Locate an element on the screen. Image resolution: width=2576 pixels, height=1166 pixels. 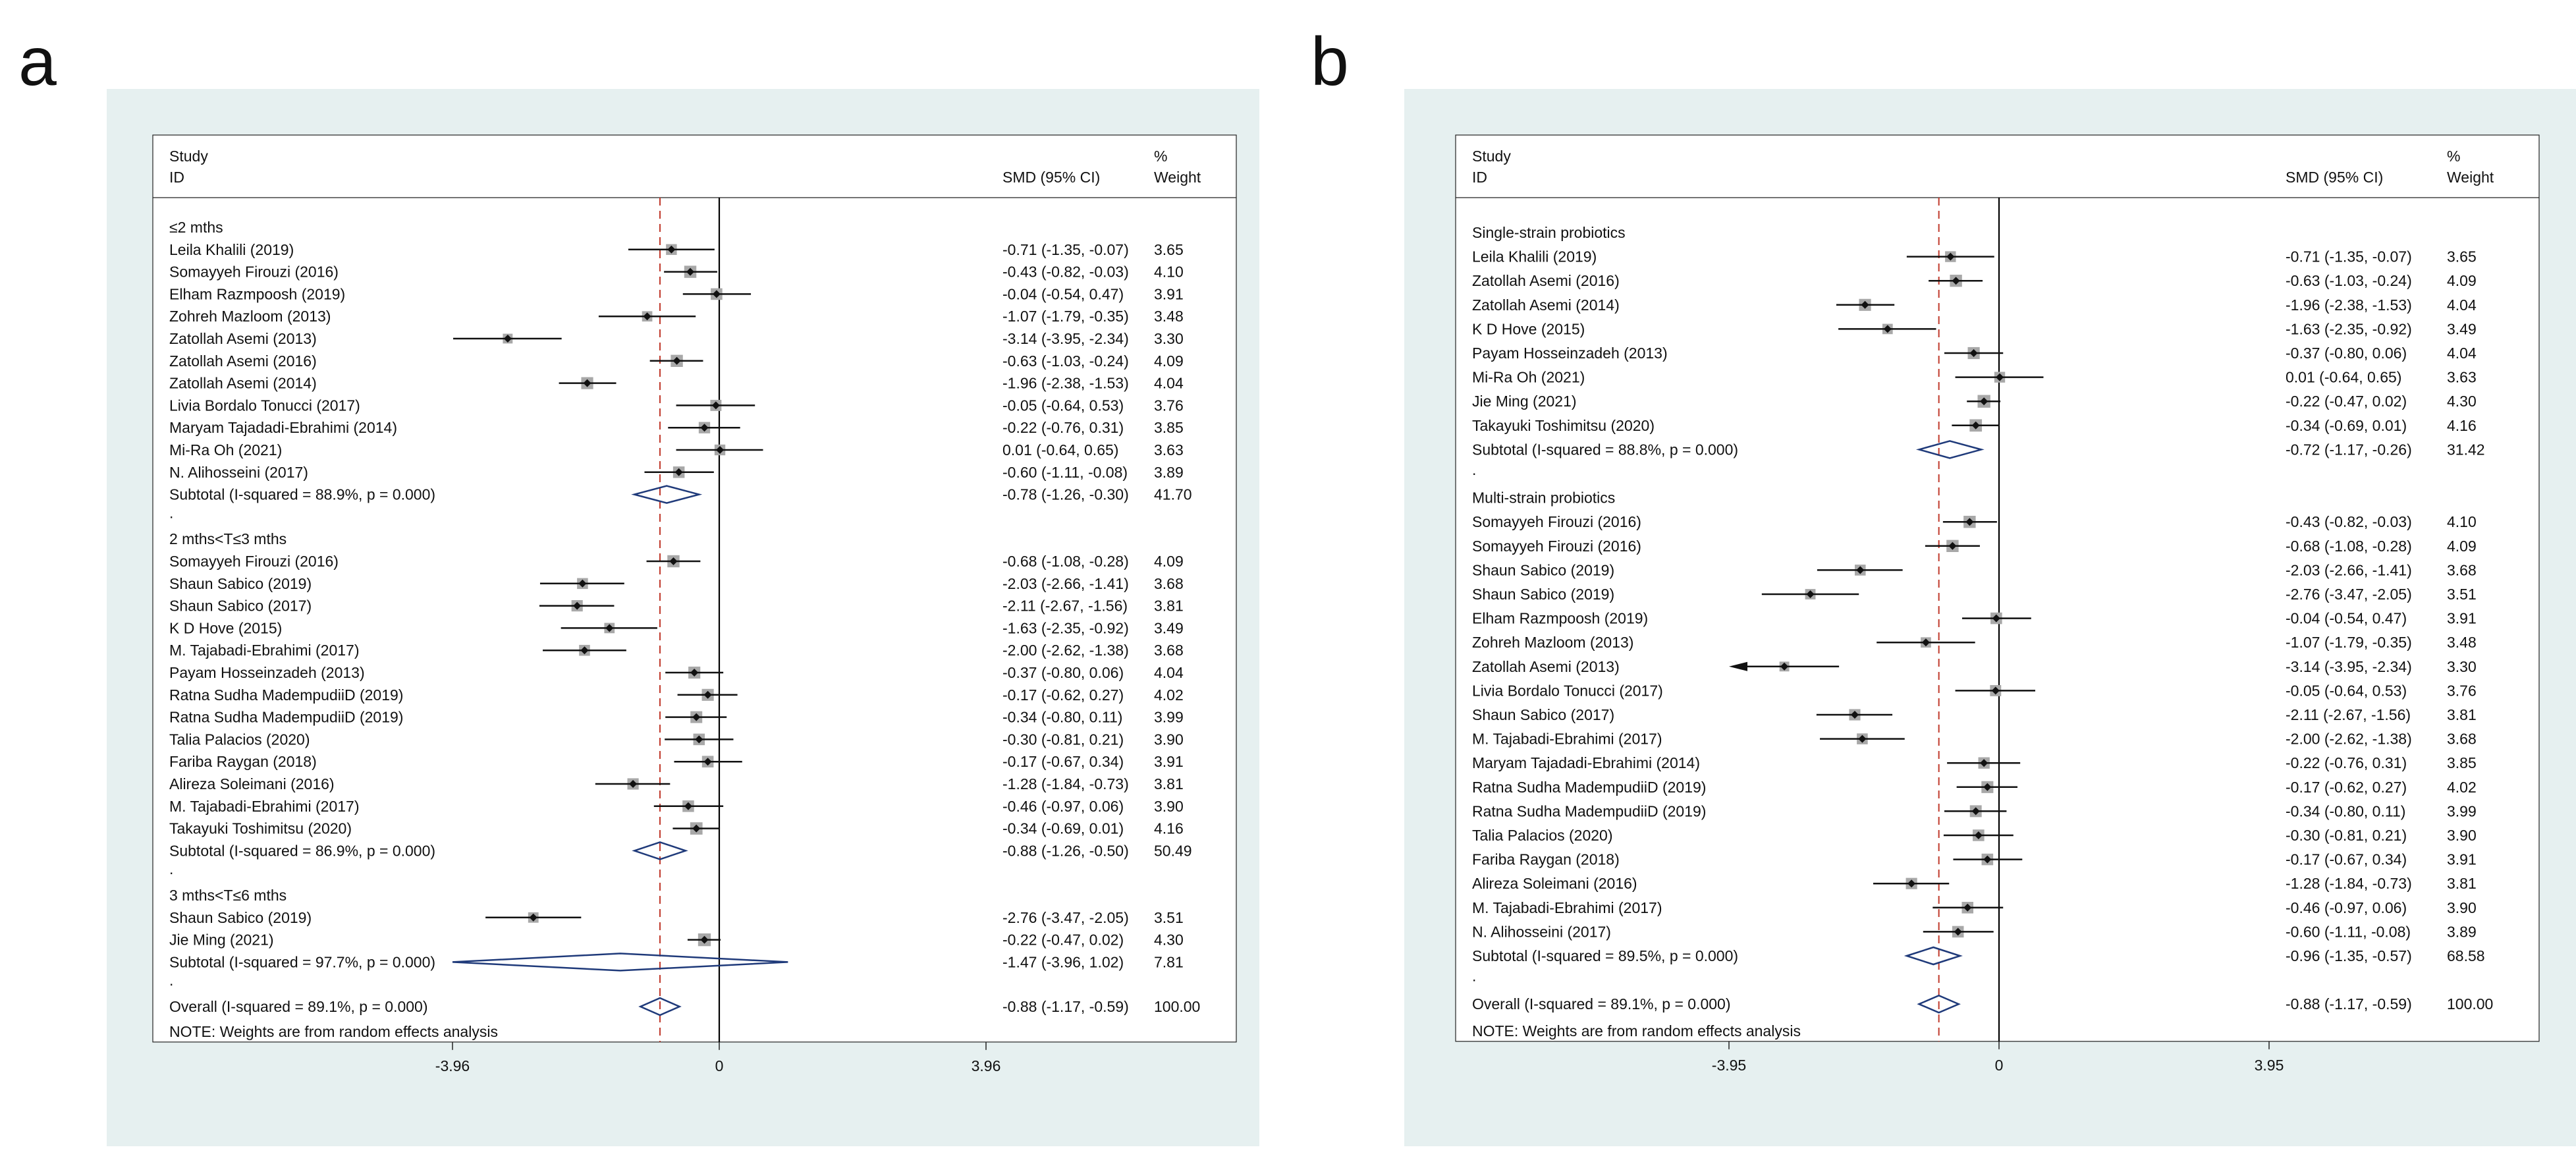
subtotal-ci: -0.88 (-1.26, -0.50) is located at coordinates (1065, 850).